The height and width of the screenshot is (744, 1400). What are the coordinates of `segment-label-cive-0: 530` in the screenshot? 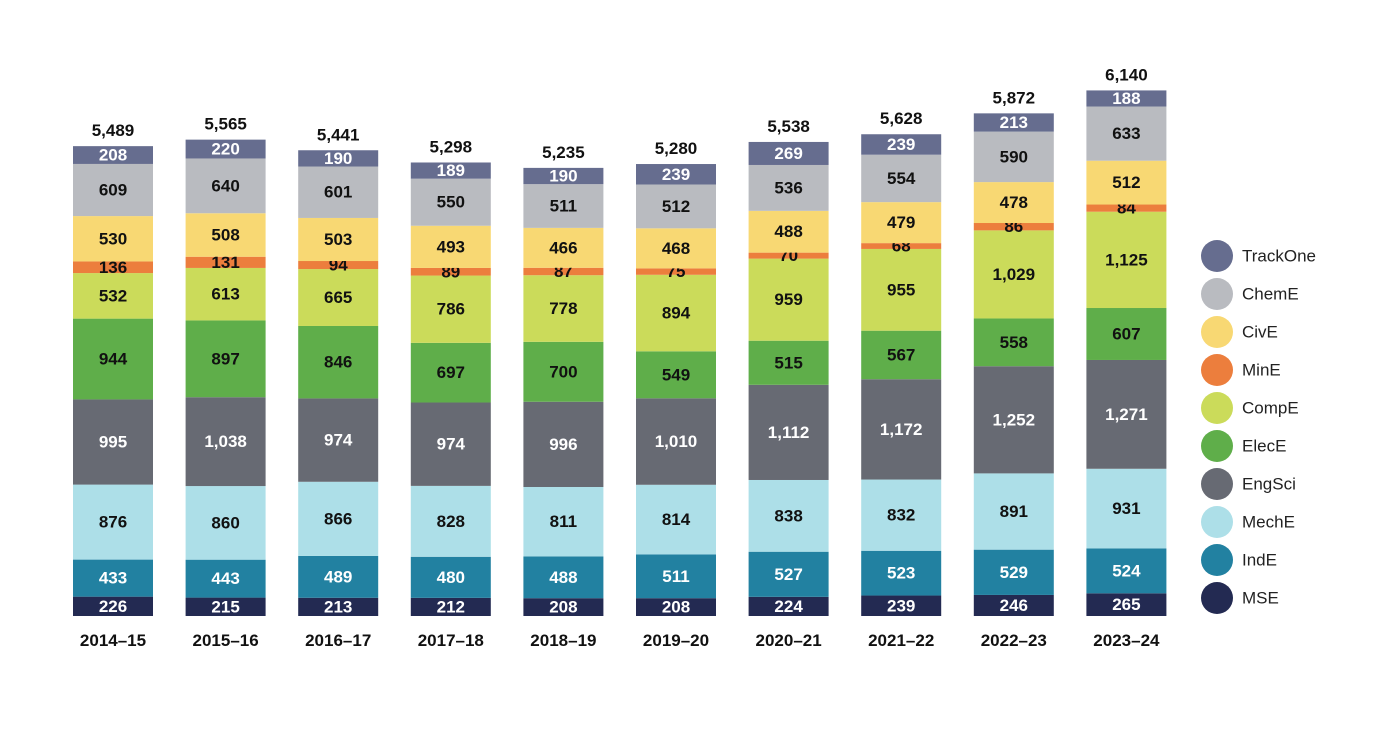 It's located at (113, 238).